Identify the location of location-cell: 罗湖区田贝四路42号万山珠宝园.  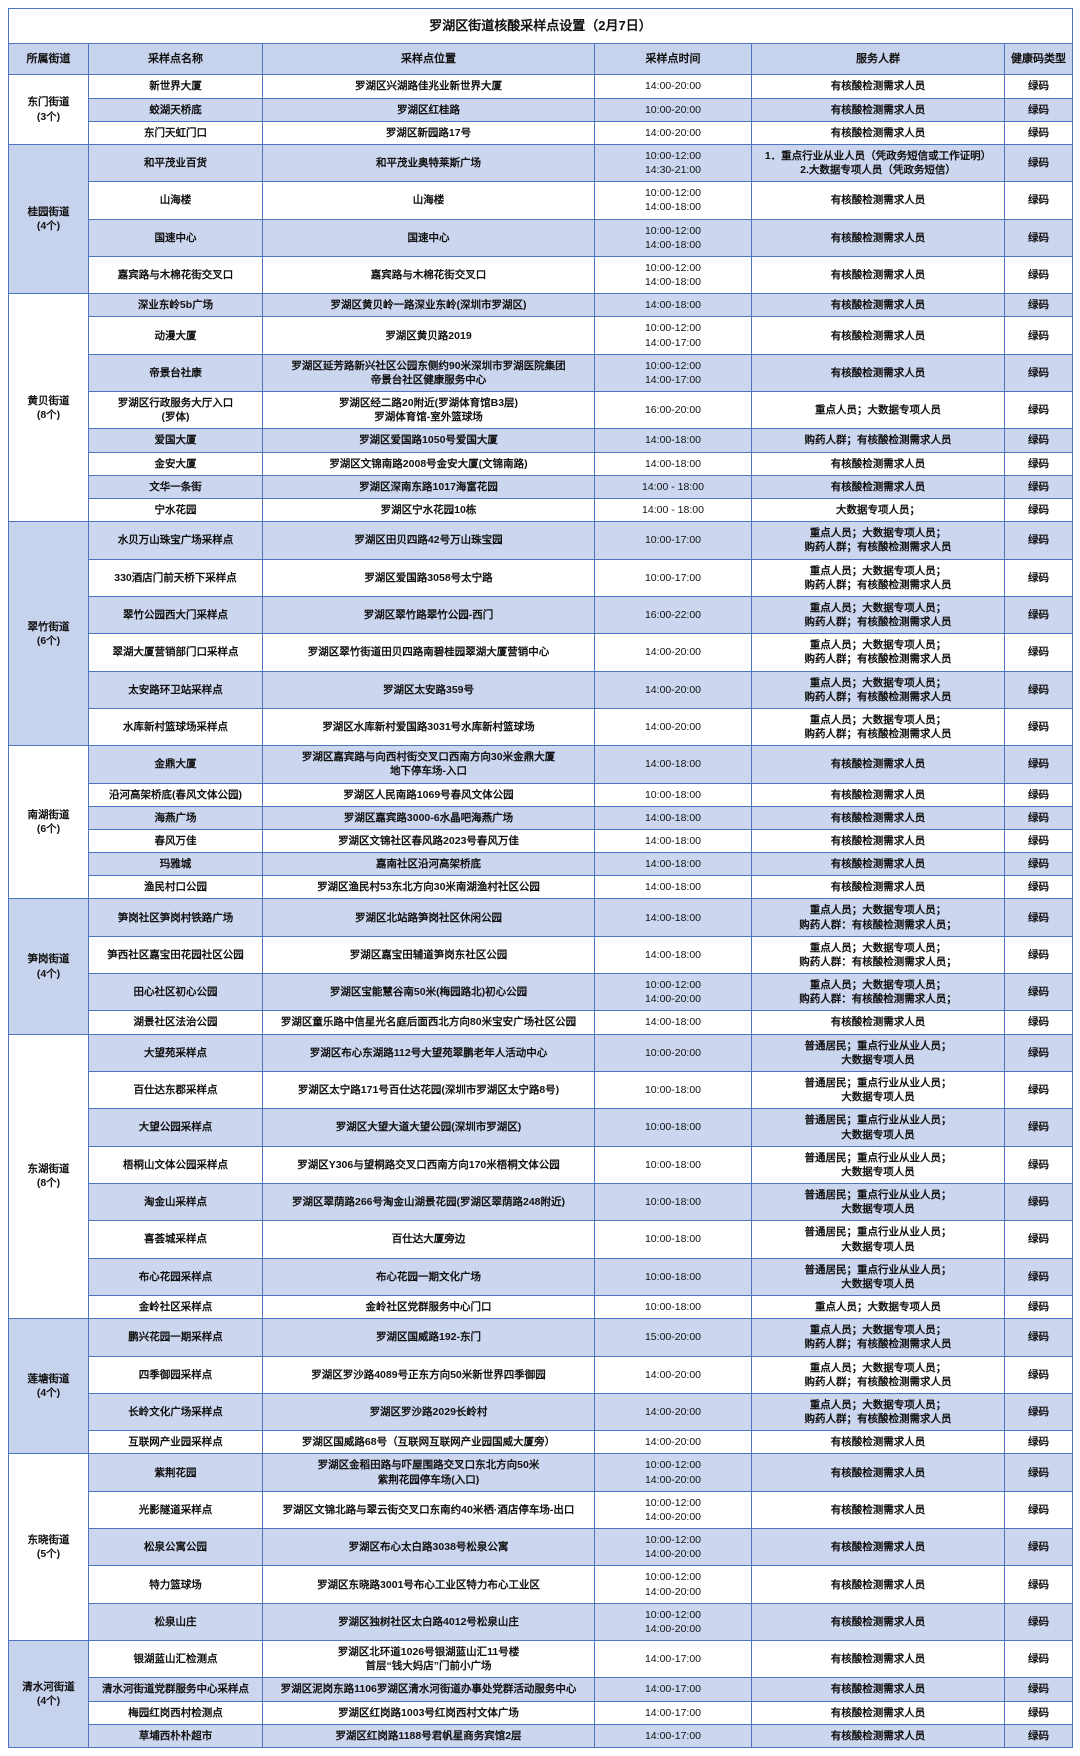
(428, 540).